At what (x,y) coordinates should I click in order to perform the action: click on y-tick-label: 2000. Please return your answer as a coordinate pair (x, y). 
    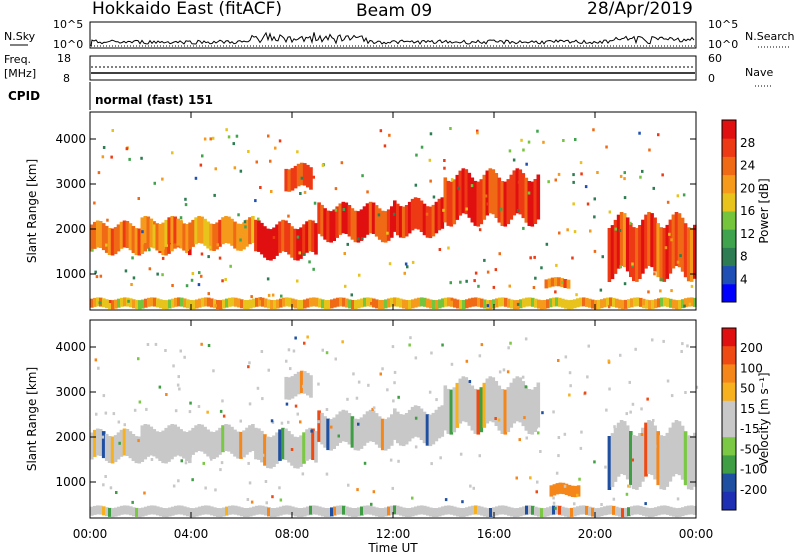
    Looking at the image, I should click on (70, 437).